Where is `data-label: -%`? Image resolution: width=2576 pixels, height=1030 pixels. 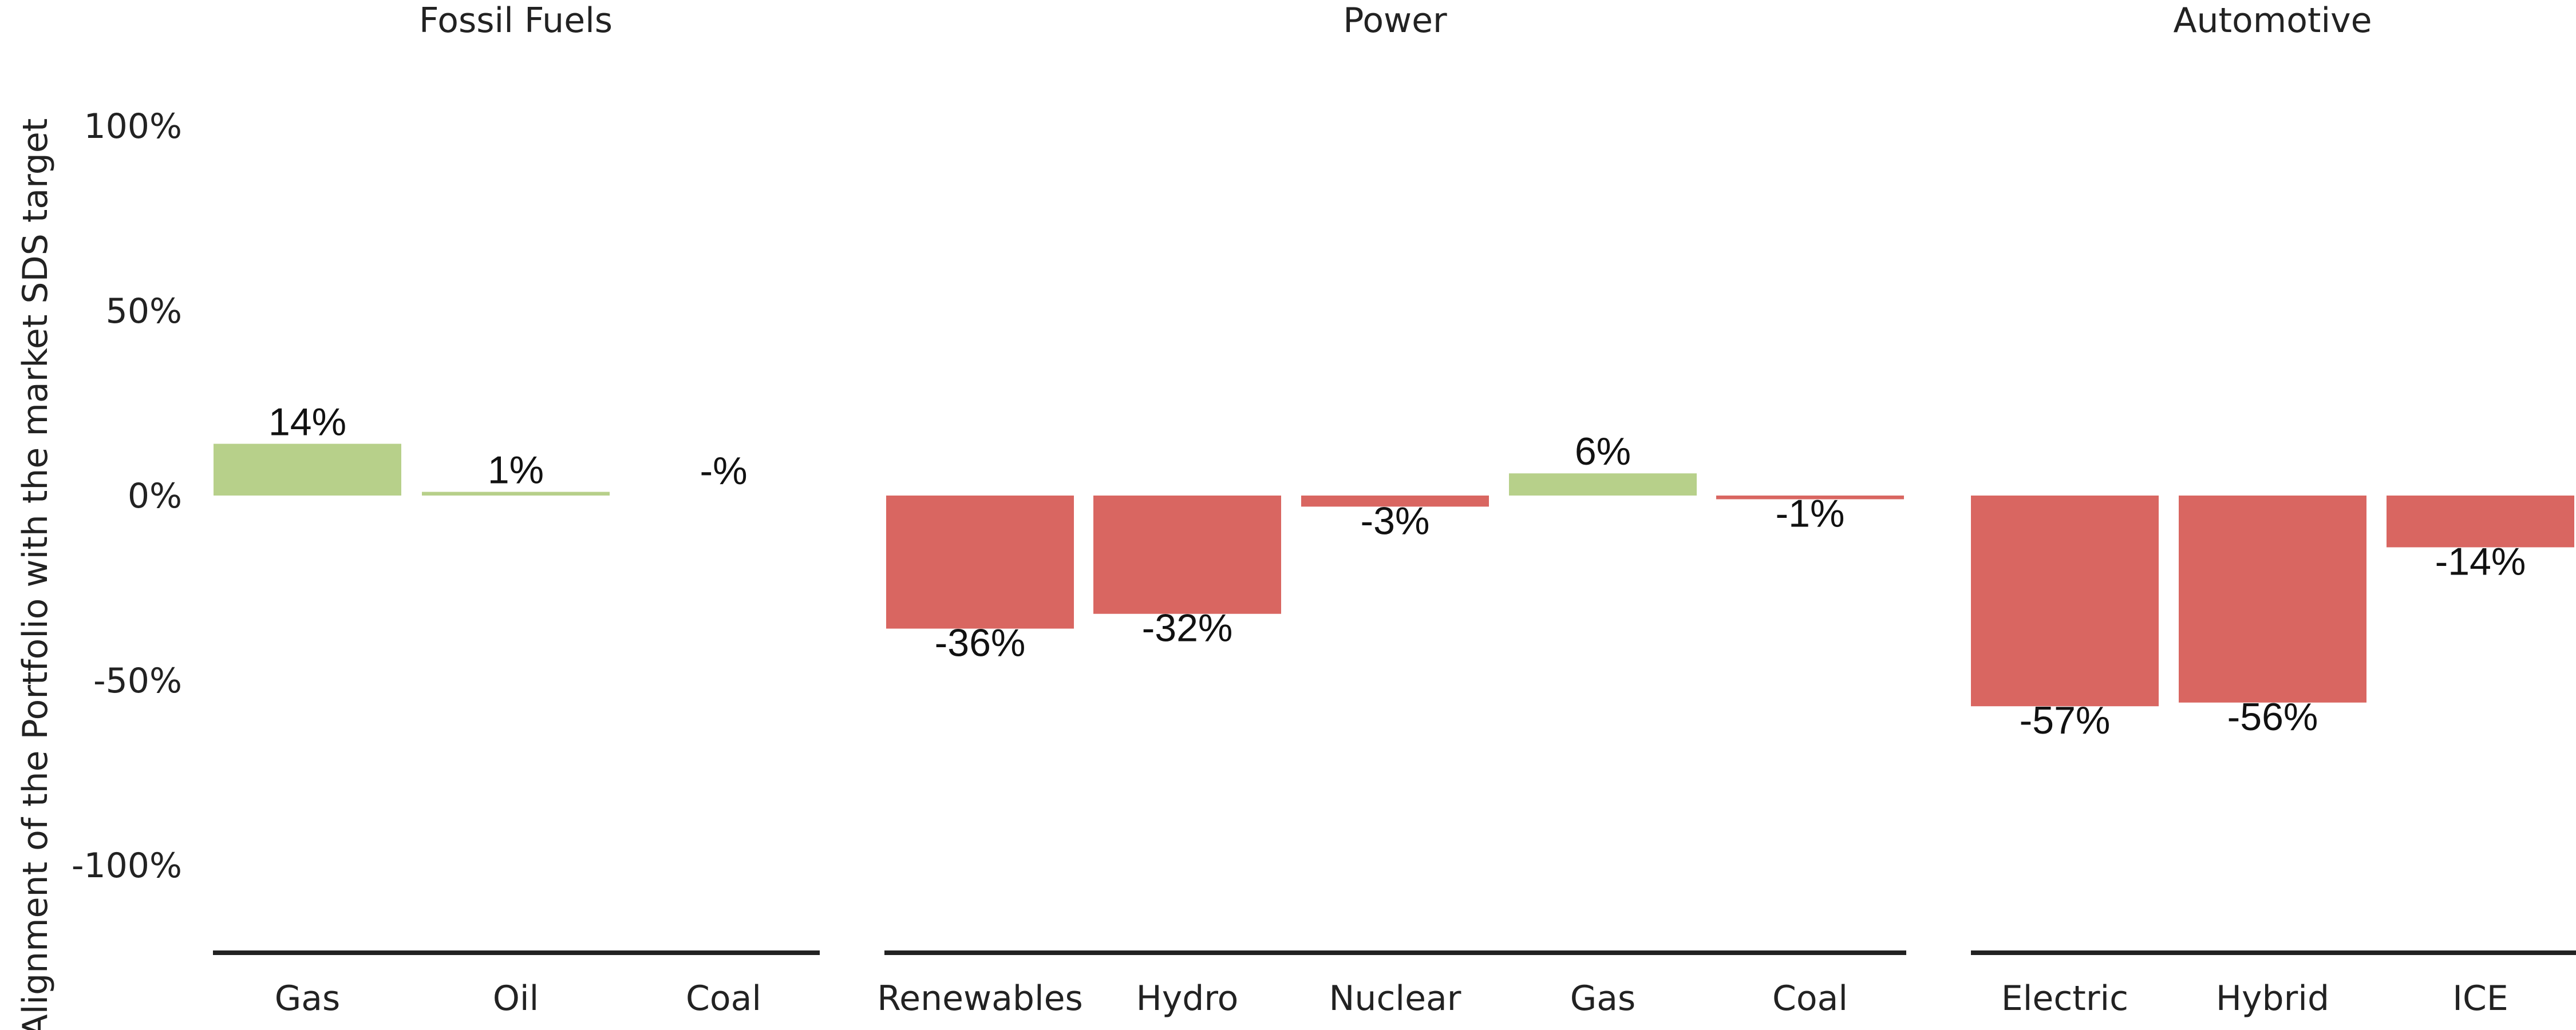
data-label: -% is located at coordinates (723, 471).